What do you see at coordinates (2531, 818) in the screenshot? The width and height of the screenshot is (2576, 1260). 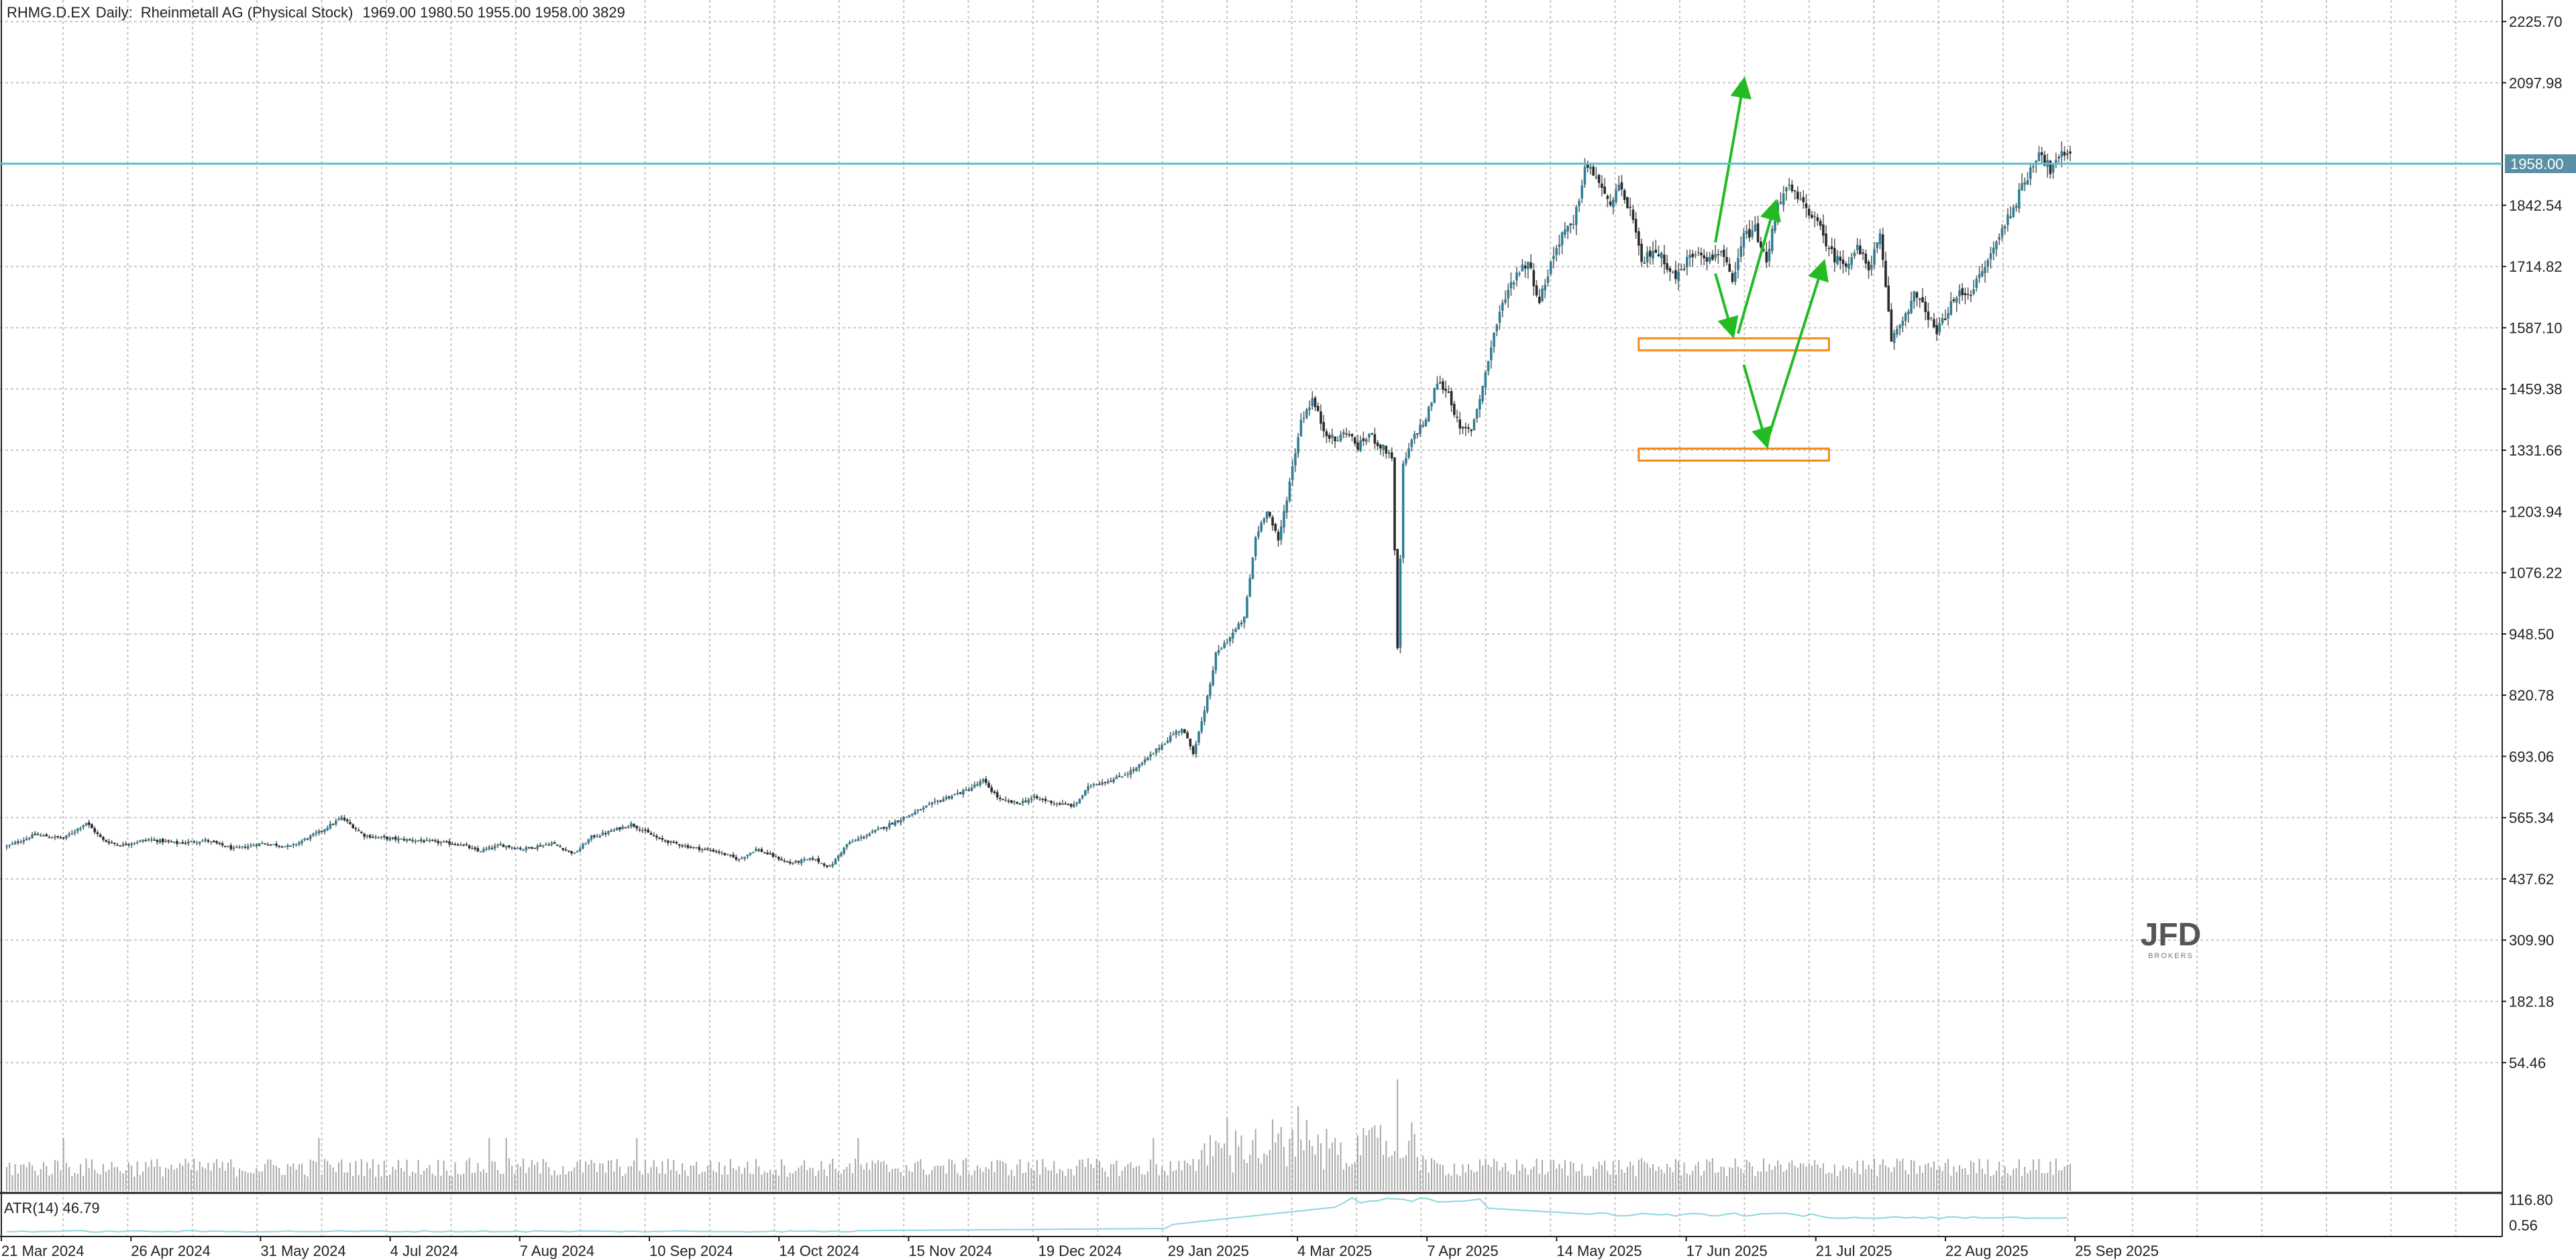 I see `y-tick-label: 565.34` at bounding box center [2531, 818].